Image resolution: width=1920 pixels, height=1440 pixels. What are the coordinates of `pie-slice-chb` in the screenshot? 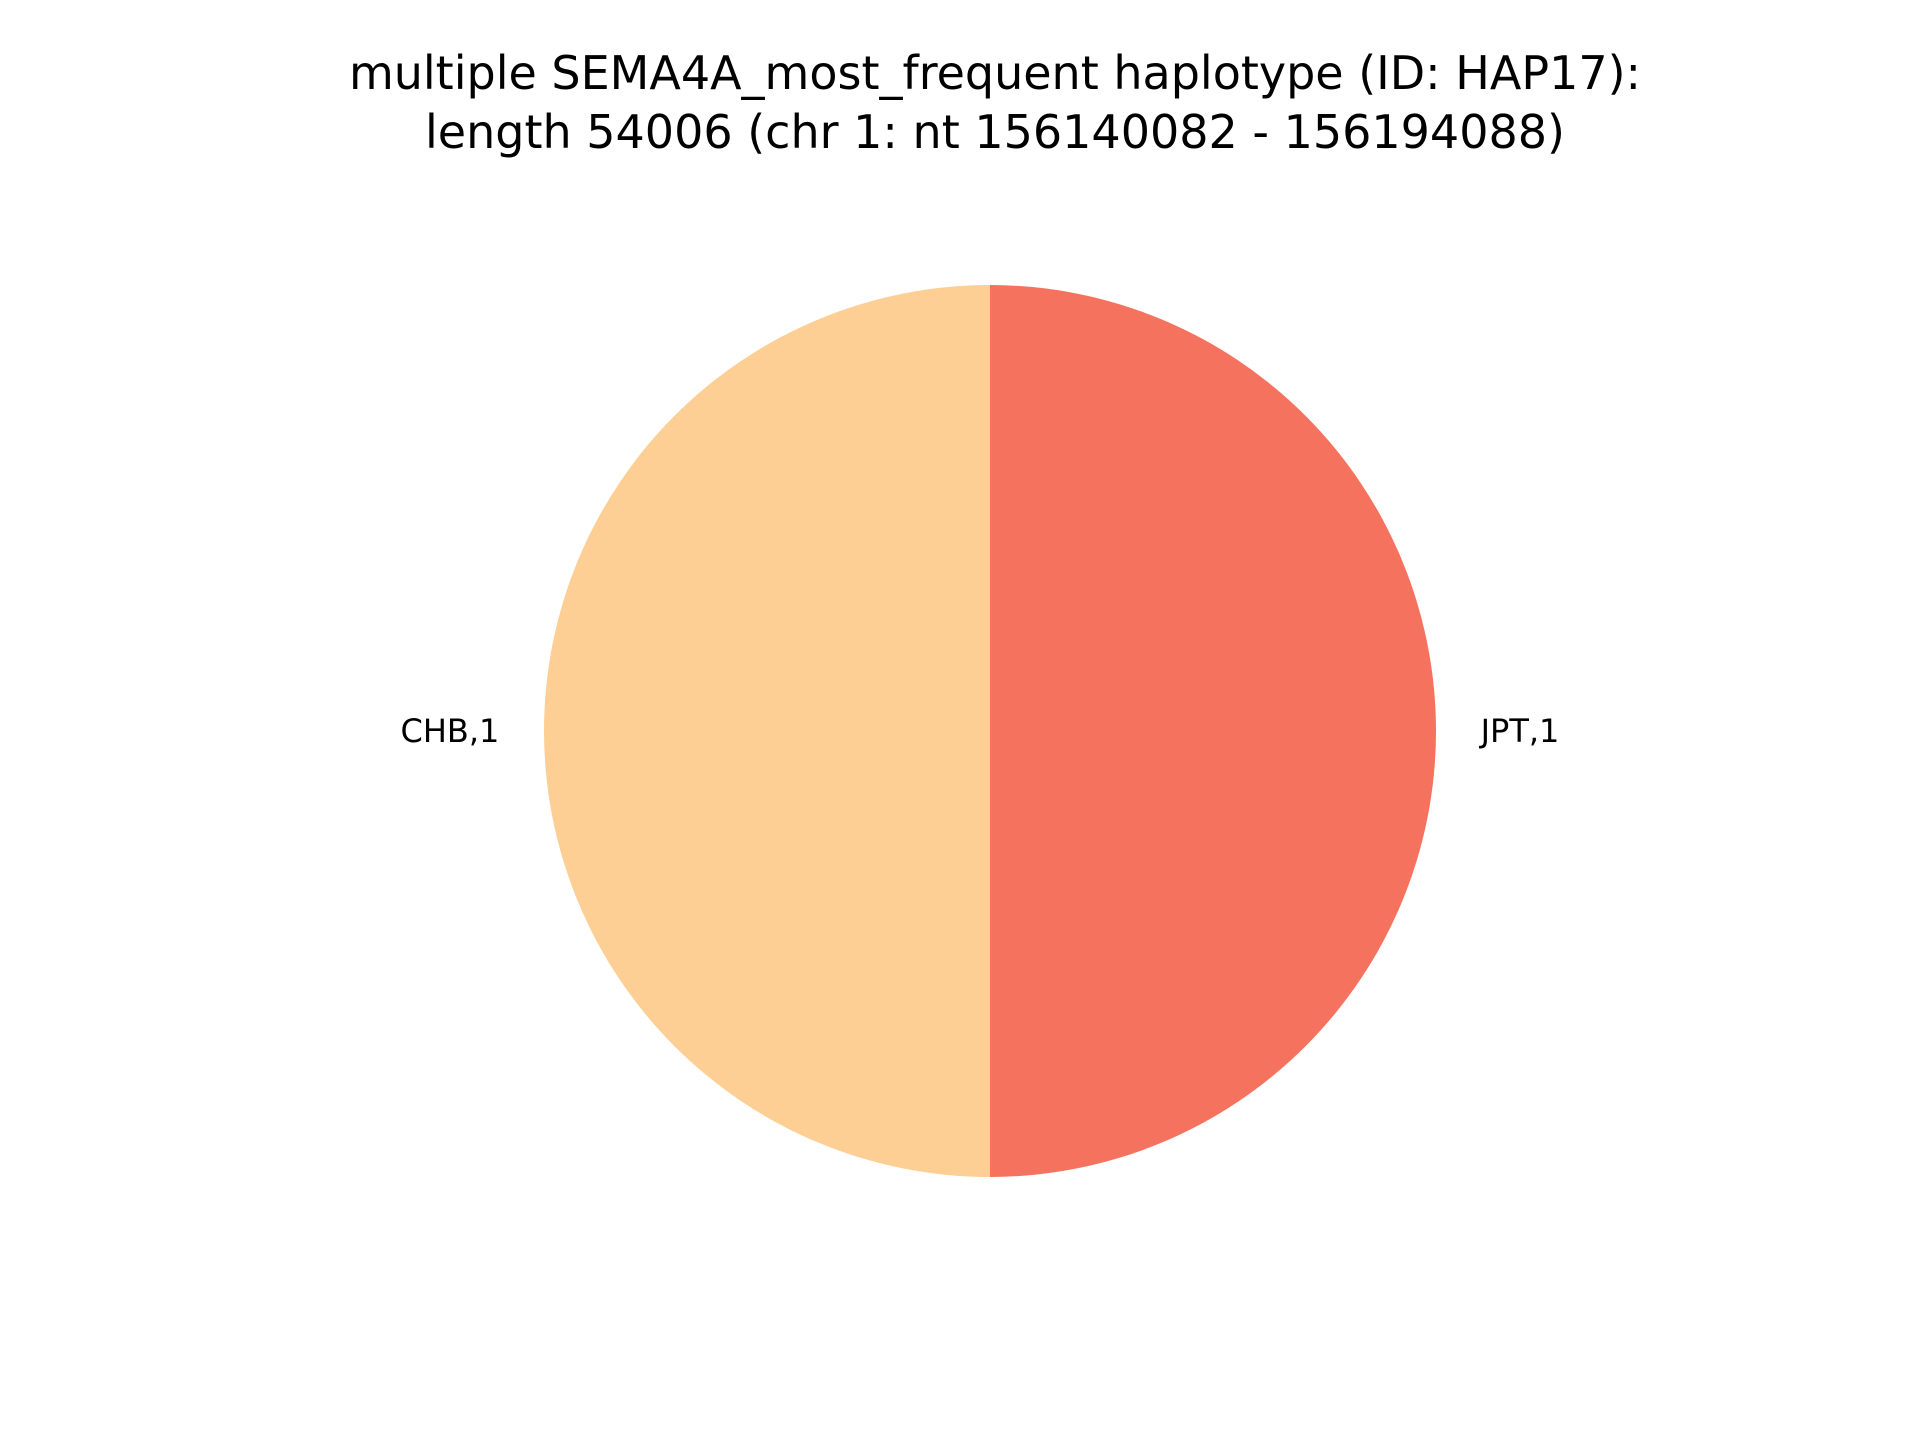 It's located at (767, 731).